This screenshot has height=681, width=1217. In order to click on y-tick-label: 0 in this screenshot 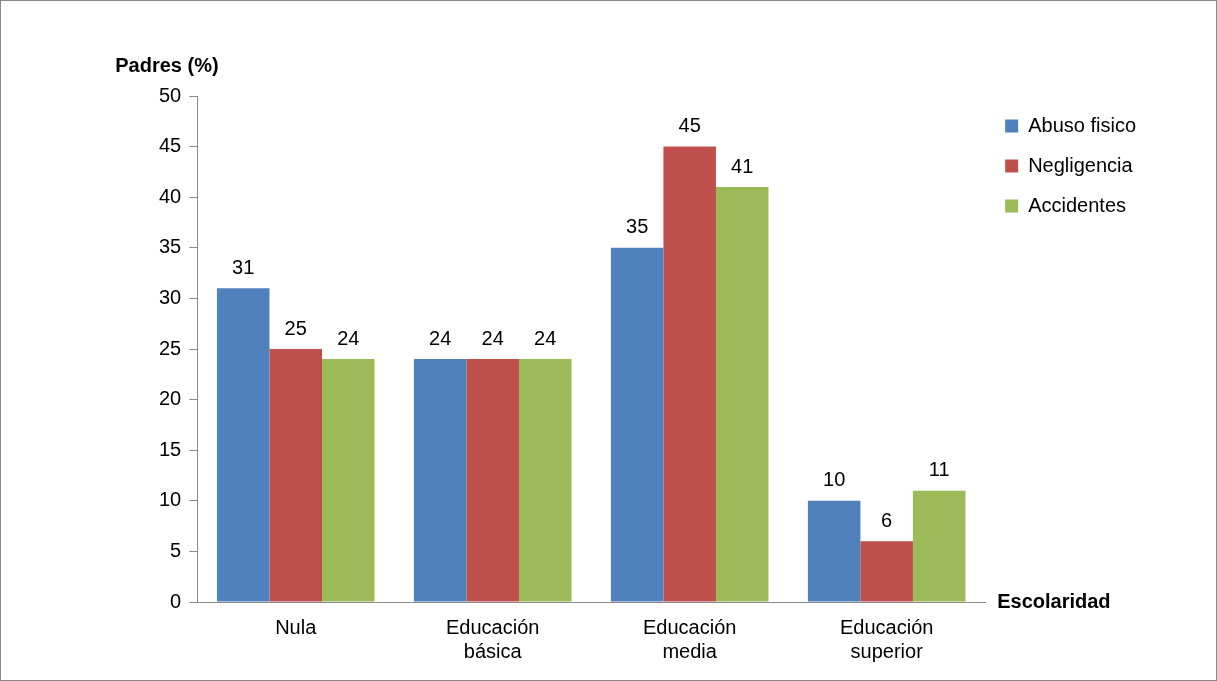, I will do `click(176, 600)`.